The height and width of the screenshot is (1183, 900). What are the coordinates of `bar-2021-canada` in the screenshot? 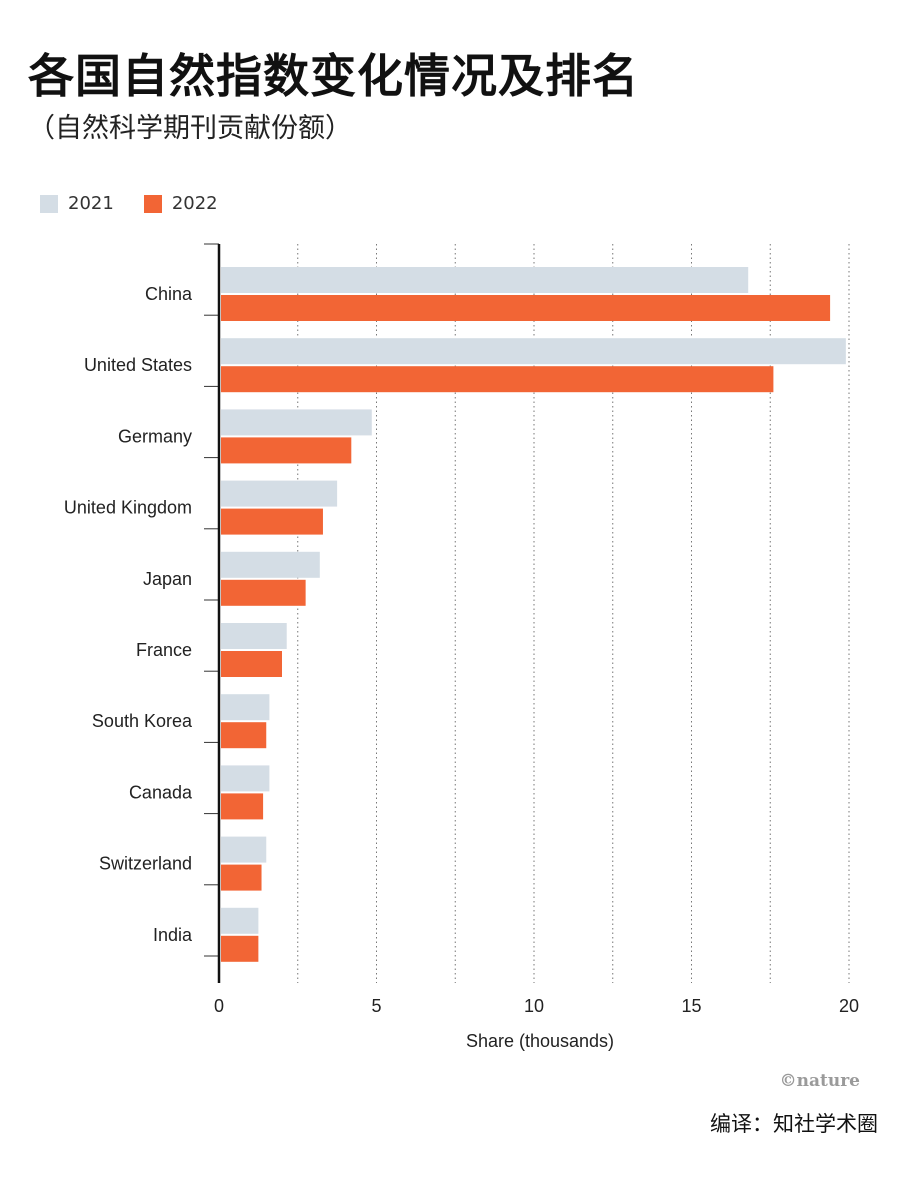 It's located at (245, 778).